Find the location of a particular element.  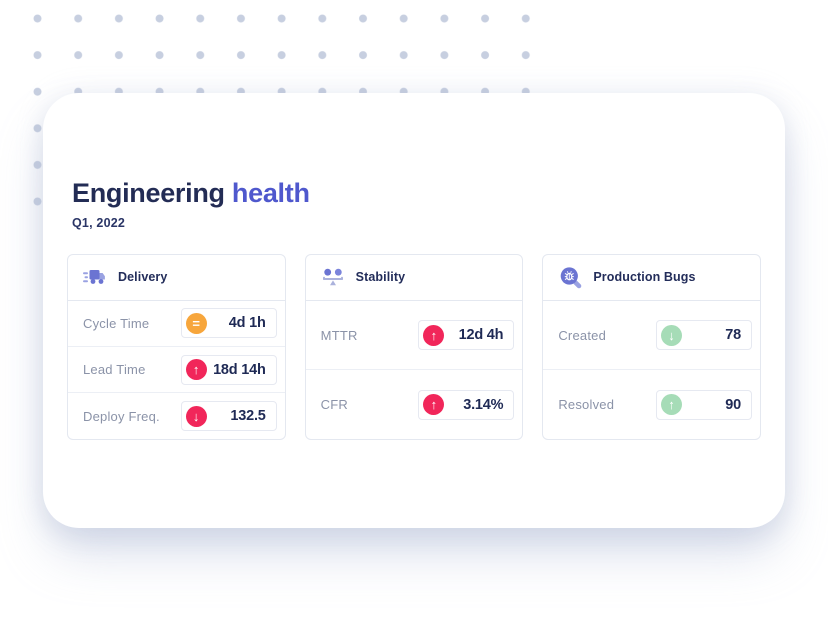

panel-stability: Stability MTTR ↑ 12d 4h CFR ↑ 3.14% is located at coordinates (414, 346).